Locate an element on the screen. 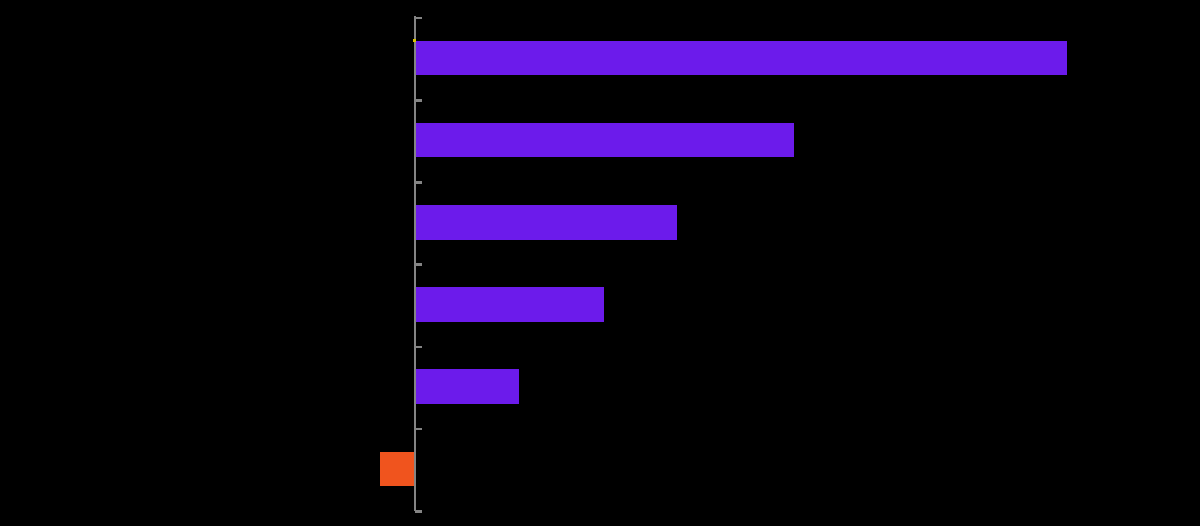 This screenshot has width=1200, height=526. yellow-dot-artifact is located at coordinates (414, 40).